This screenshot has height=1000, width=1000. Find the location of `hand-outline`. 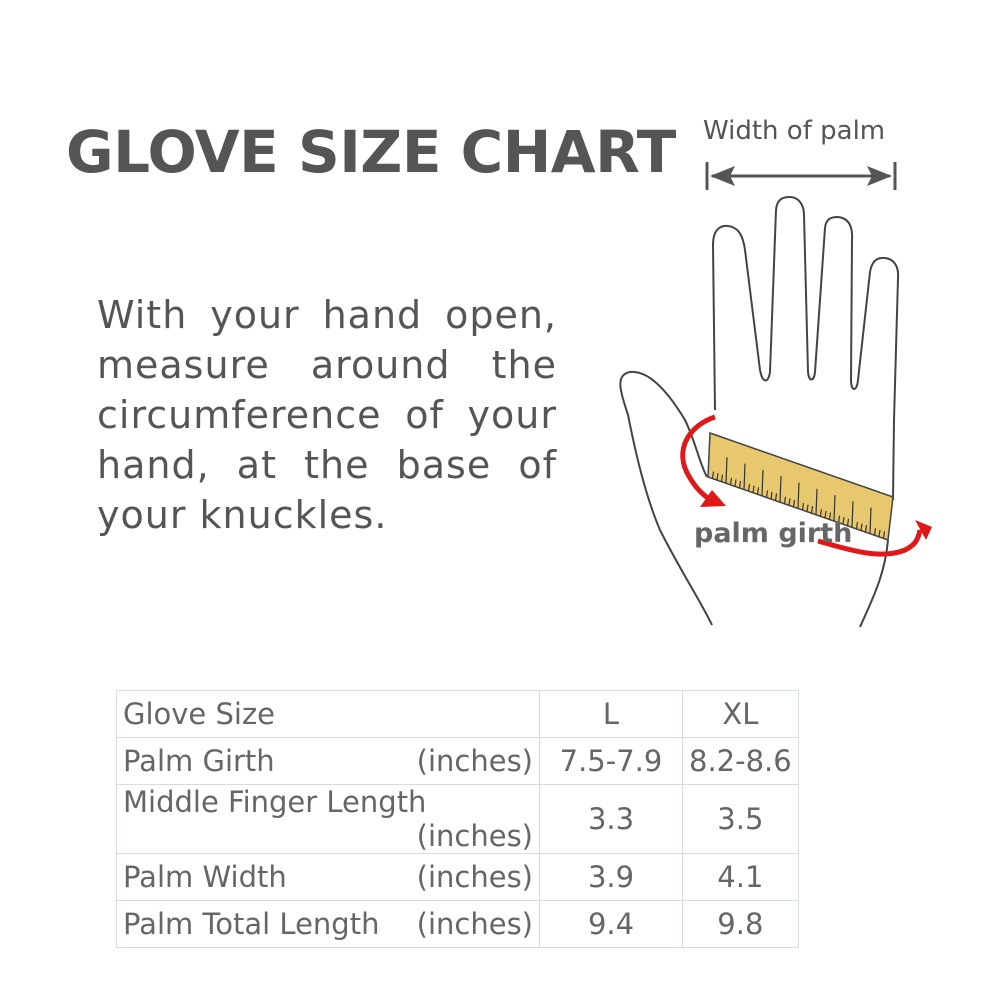

hand-outline is located at coordinates (759, 411).